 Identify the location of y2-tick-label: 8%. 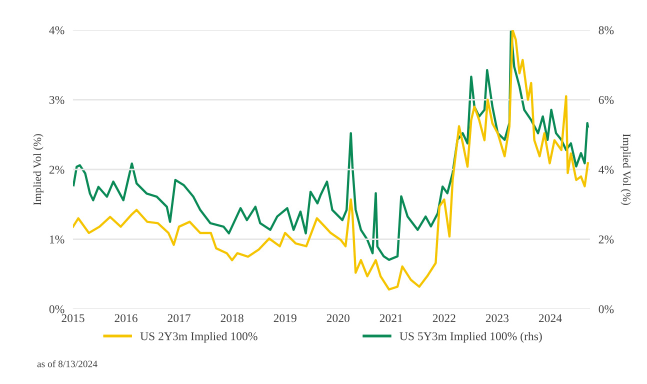
(606, 30).